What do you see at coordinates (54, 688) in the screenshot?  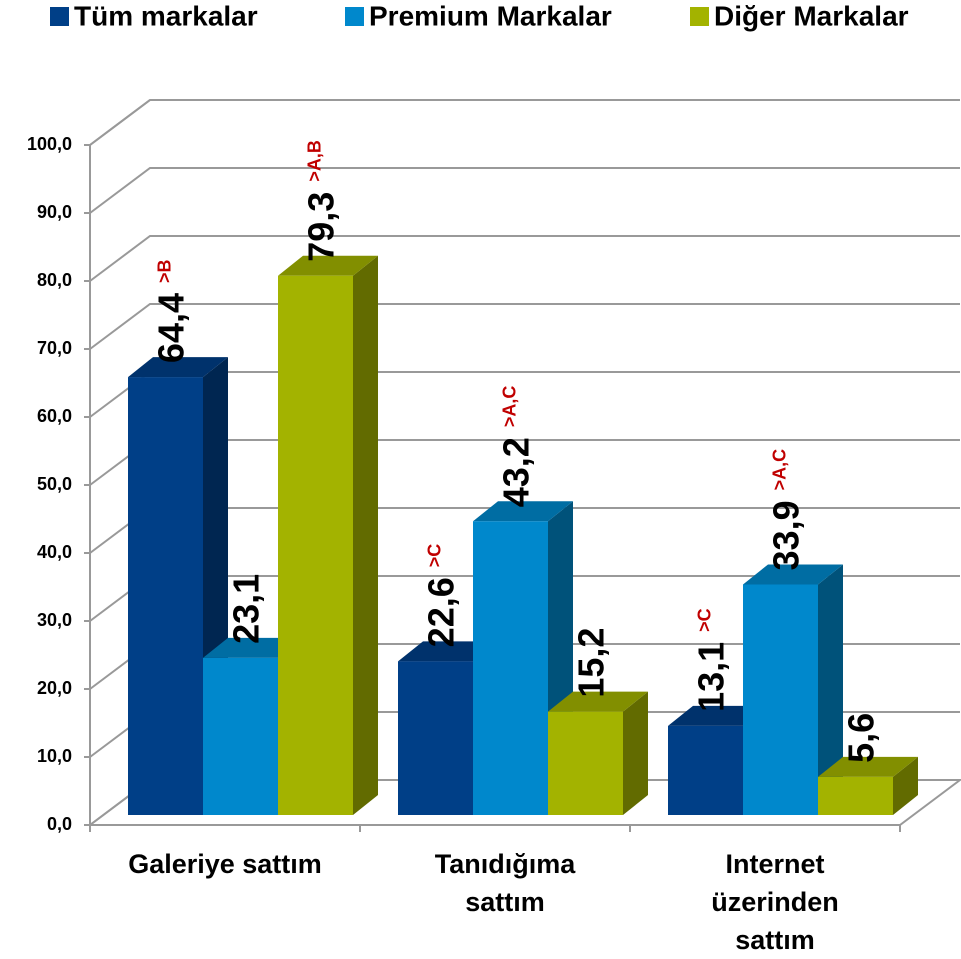 I see `y-tick-label: 20,0` at bounding box center [54, 688].